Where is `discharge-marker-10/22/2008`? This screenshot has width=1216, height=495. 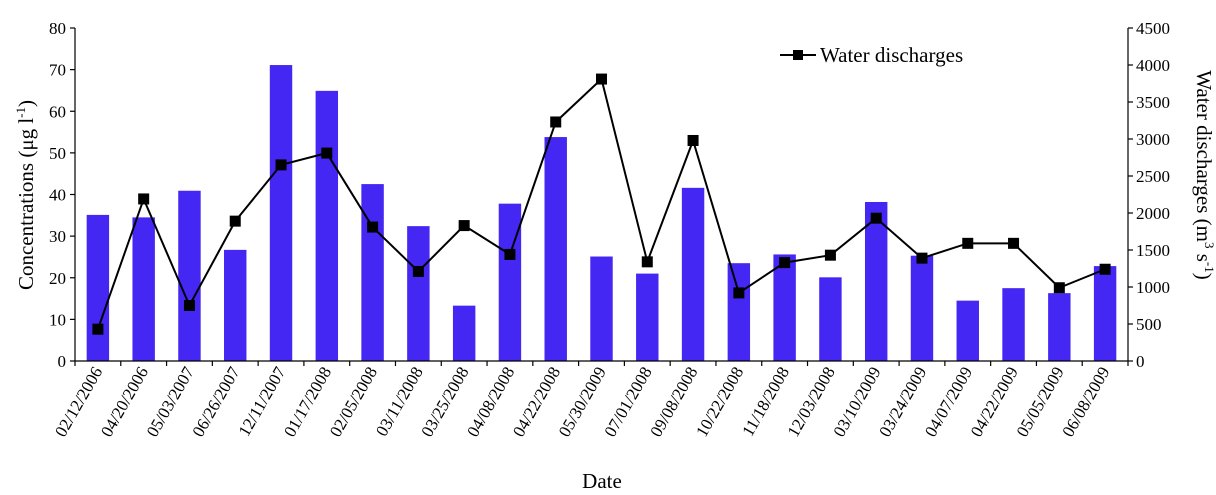 discharge-marker-10/22/2008 is located at coordinates (739, 293).